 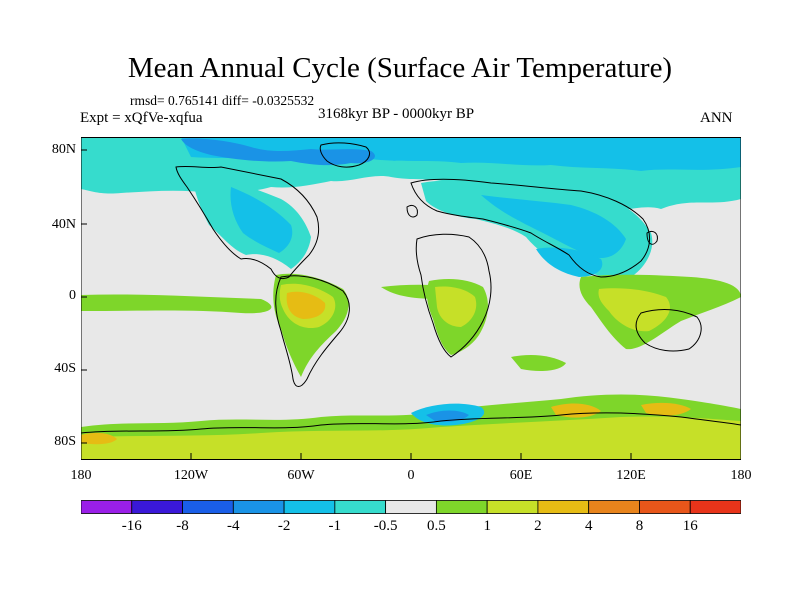 I want to click on colorbar-label-7: 1, so click(x=487, y=526).